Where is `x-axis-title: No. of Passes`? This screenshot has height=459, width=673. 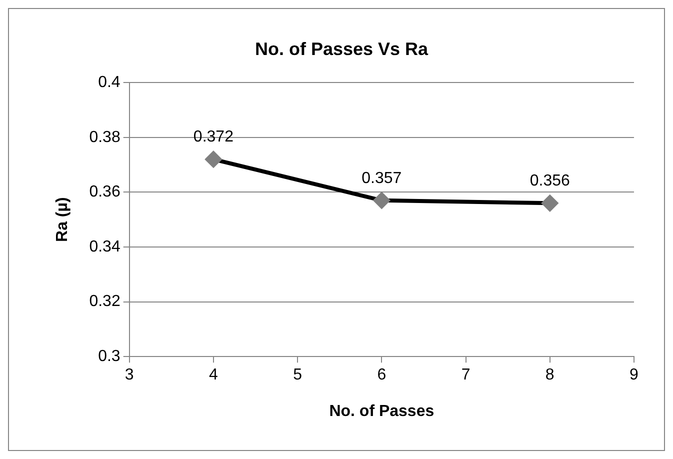
x-axis-title: No. of Passes is located at coordinates (381, 411).